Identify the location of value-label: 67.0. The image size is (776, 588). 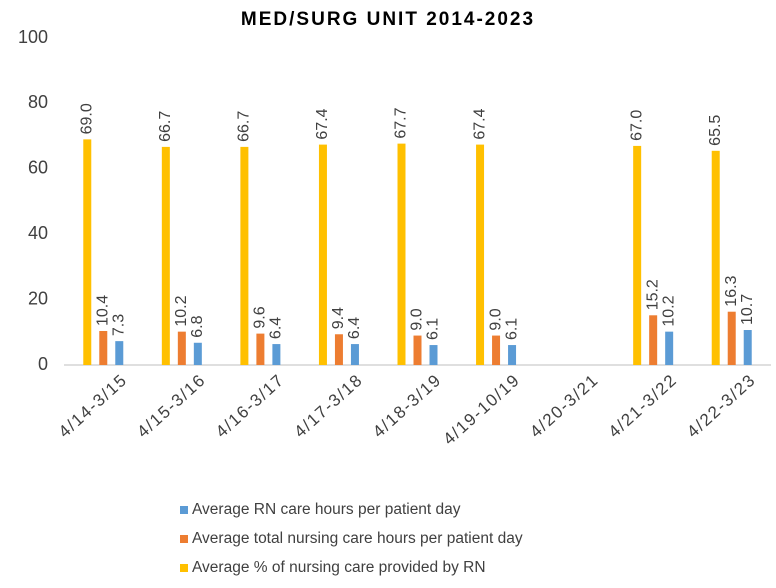
(636, 125).